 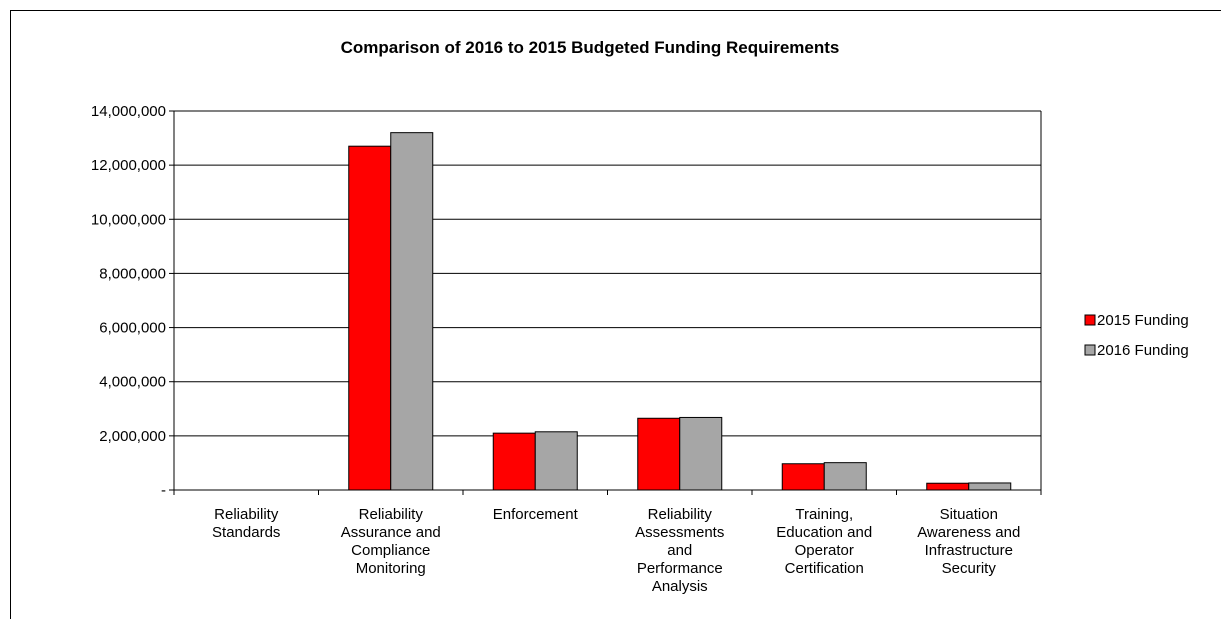 I want to click on y-tick-label: 14,000,000, so click(x=128, y=111).